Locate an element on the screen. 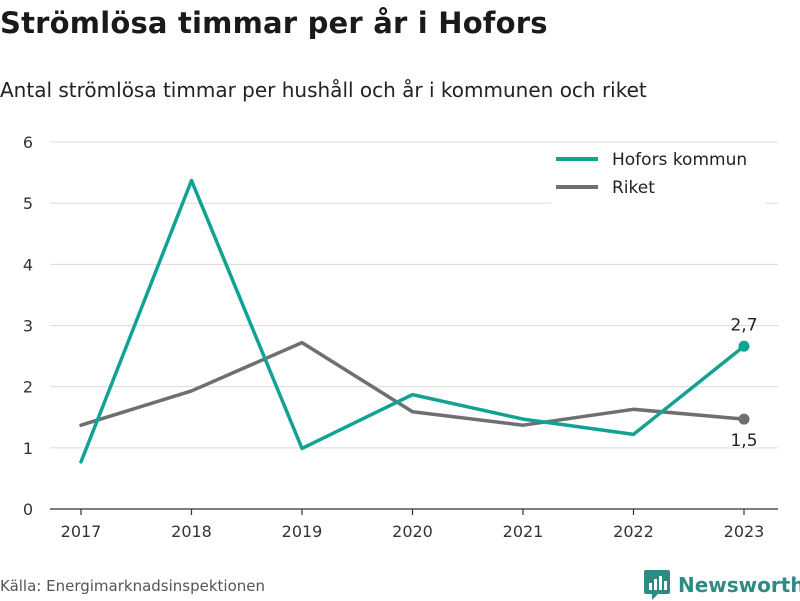  y-tick-label: 0 is located at coordinates (28, 509).